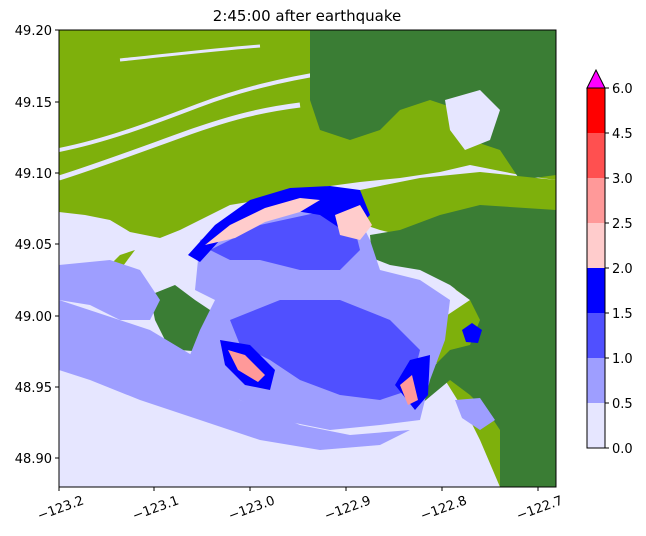  Describe the element at coordinates (33, 174) in the screenshot. I see `y-tick-label: 49.10` at that location.